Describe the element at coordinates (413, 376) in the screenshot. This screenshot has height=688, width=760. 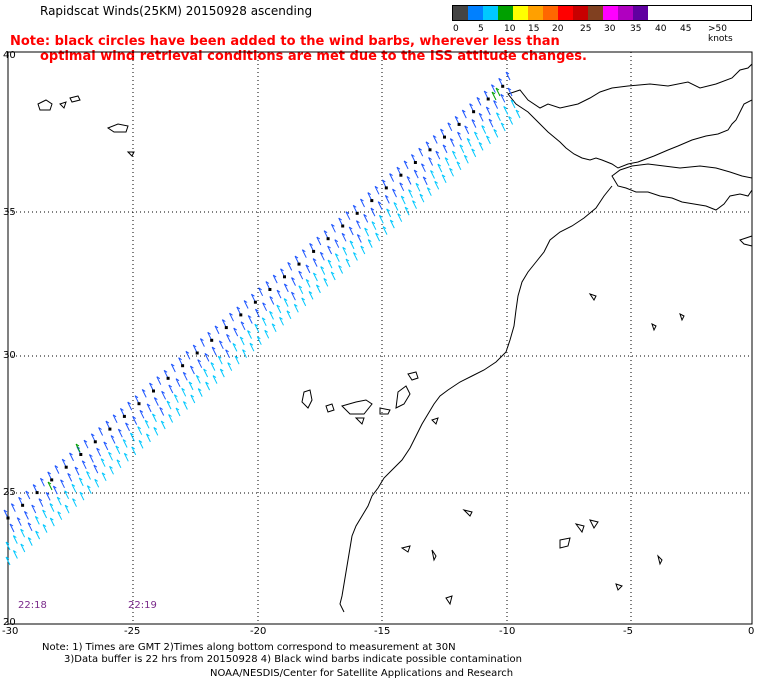
I see `lanzarote` at that location.